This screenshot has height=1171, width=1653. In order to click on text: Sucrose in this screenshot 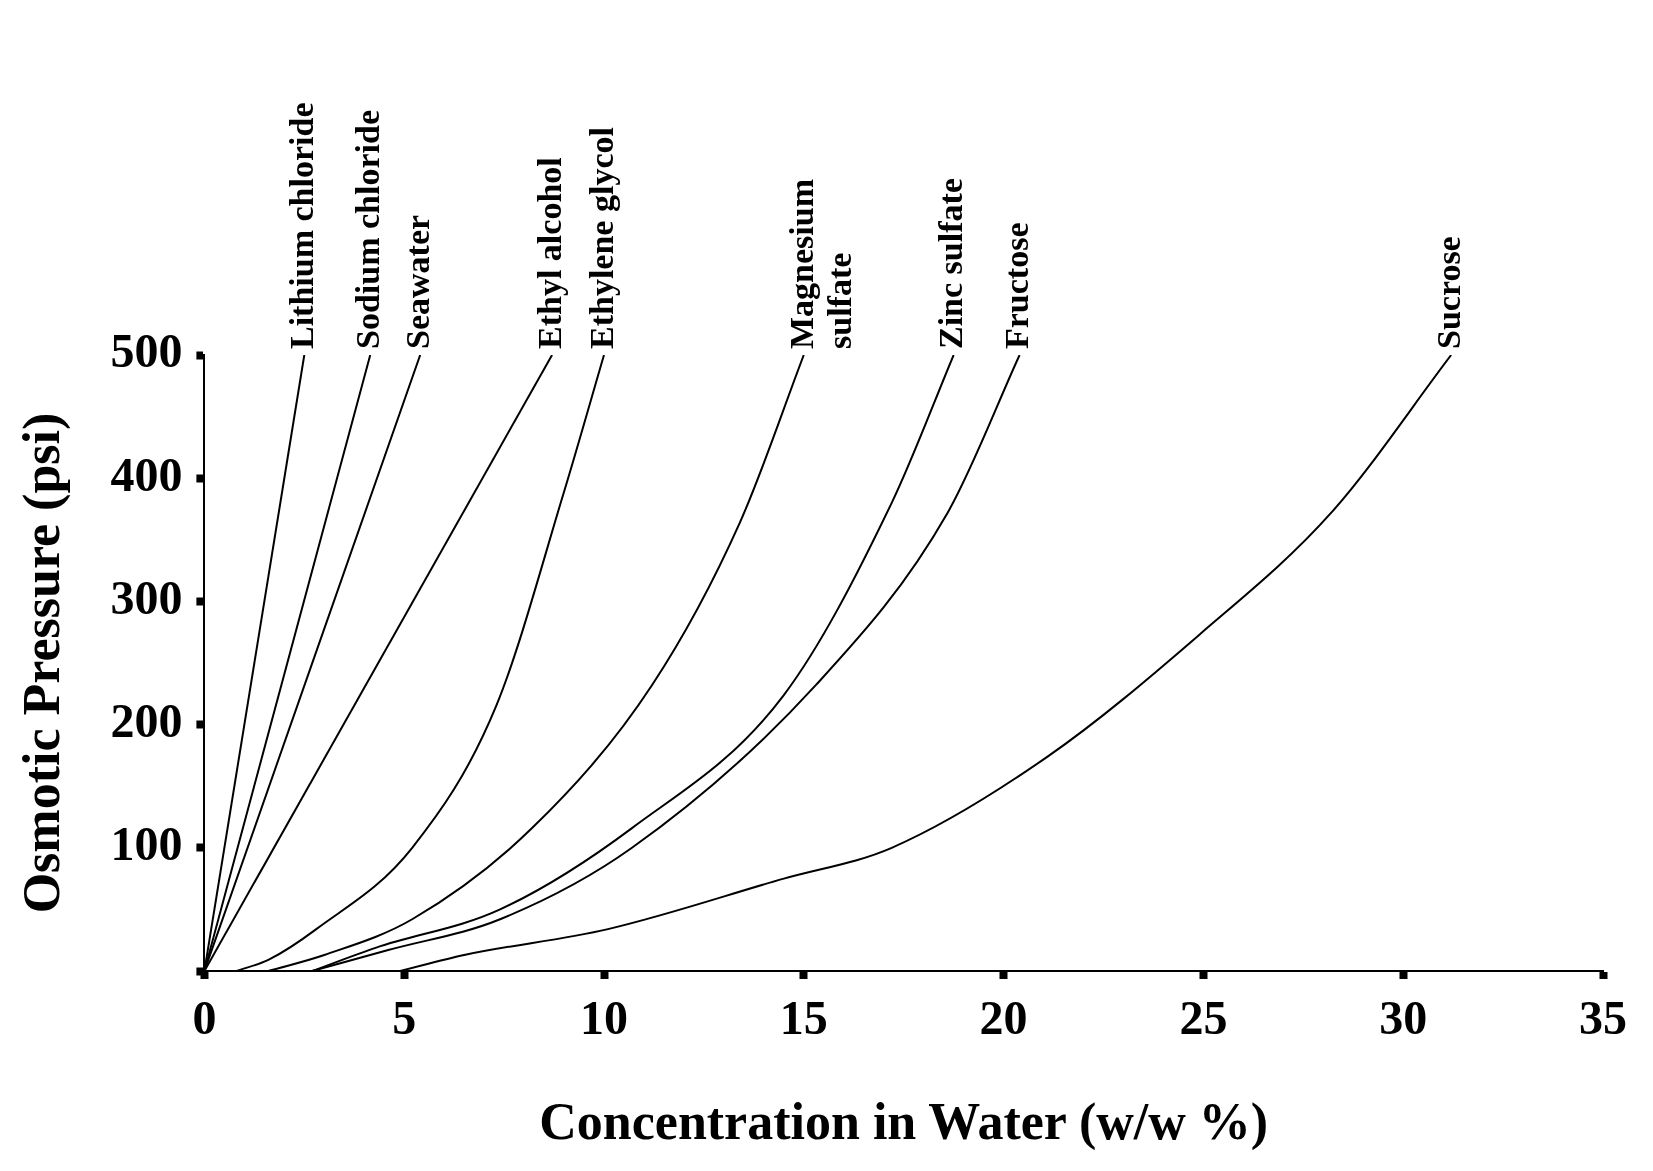, I will do `click(1448, 292)`.